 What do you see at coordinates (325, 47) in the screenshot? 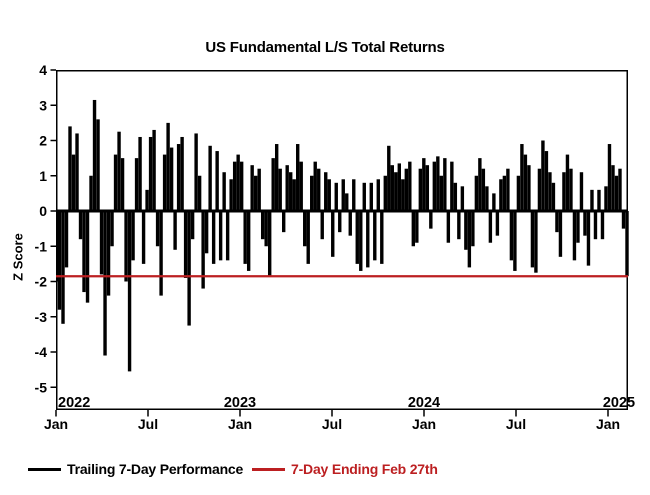
I see `chart-title: US Fundamental L/S Total Returns` at bounding box center [325, 47].